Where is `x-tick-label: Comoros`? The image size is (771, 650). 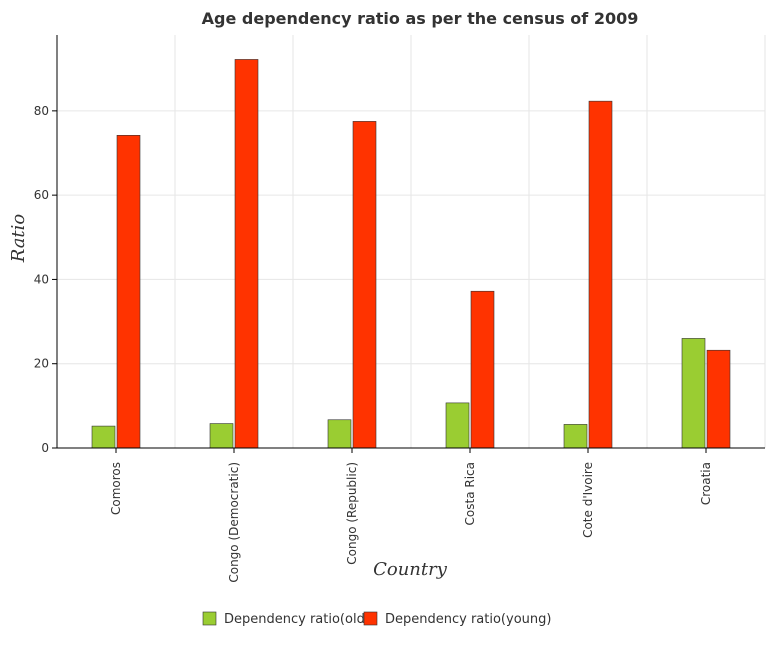 x-tick-label: Comoros is located at coordinates (116, 488).